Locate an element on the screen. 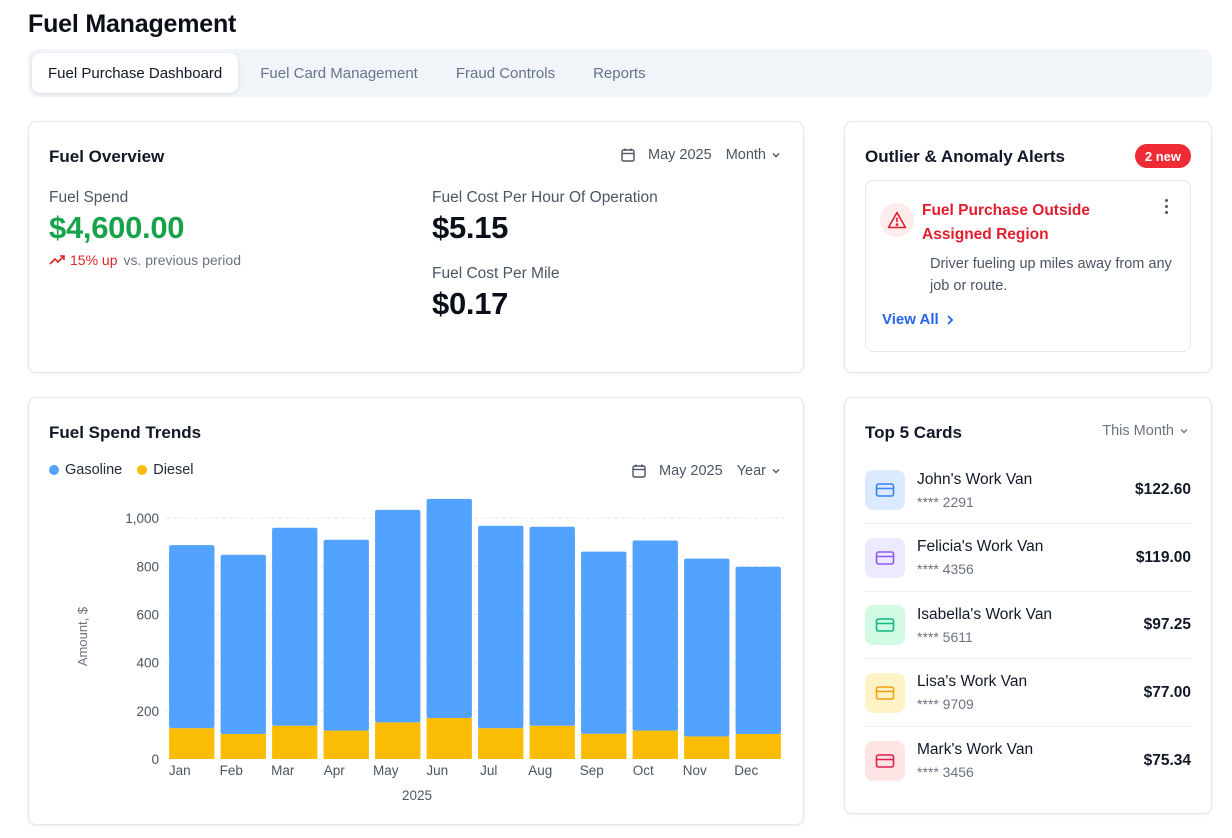  bar-diesel-sep is located at coordinates (604, 746).